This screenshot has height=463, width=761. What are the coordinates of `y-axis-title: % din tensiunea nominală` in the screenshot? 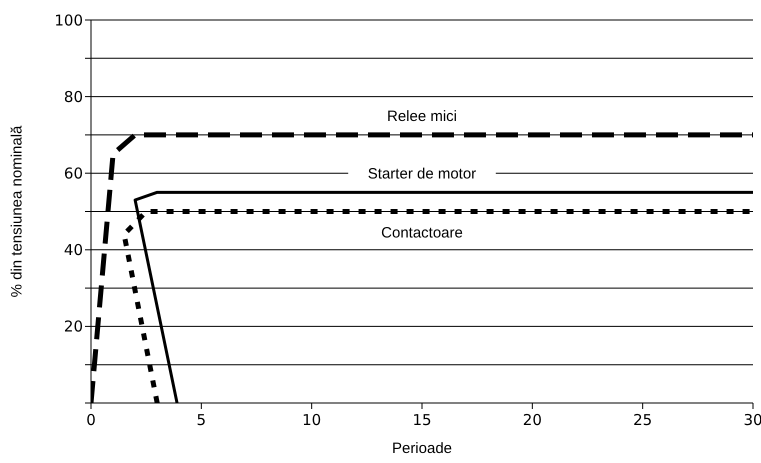 It's located at (17, 211).